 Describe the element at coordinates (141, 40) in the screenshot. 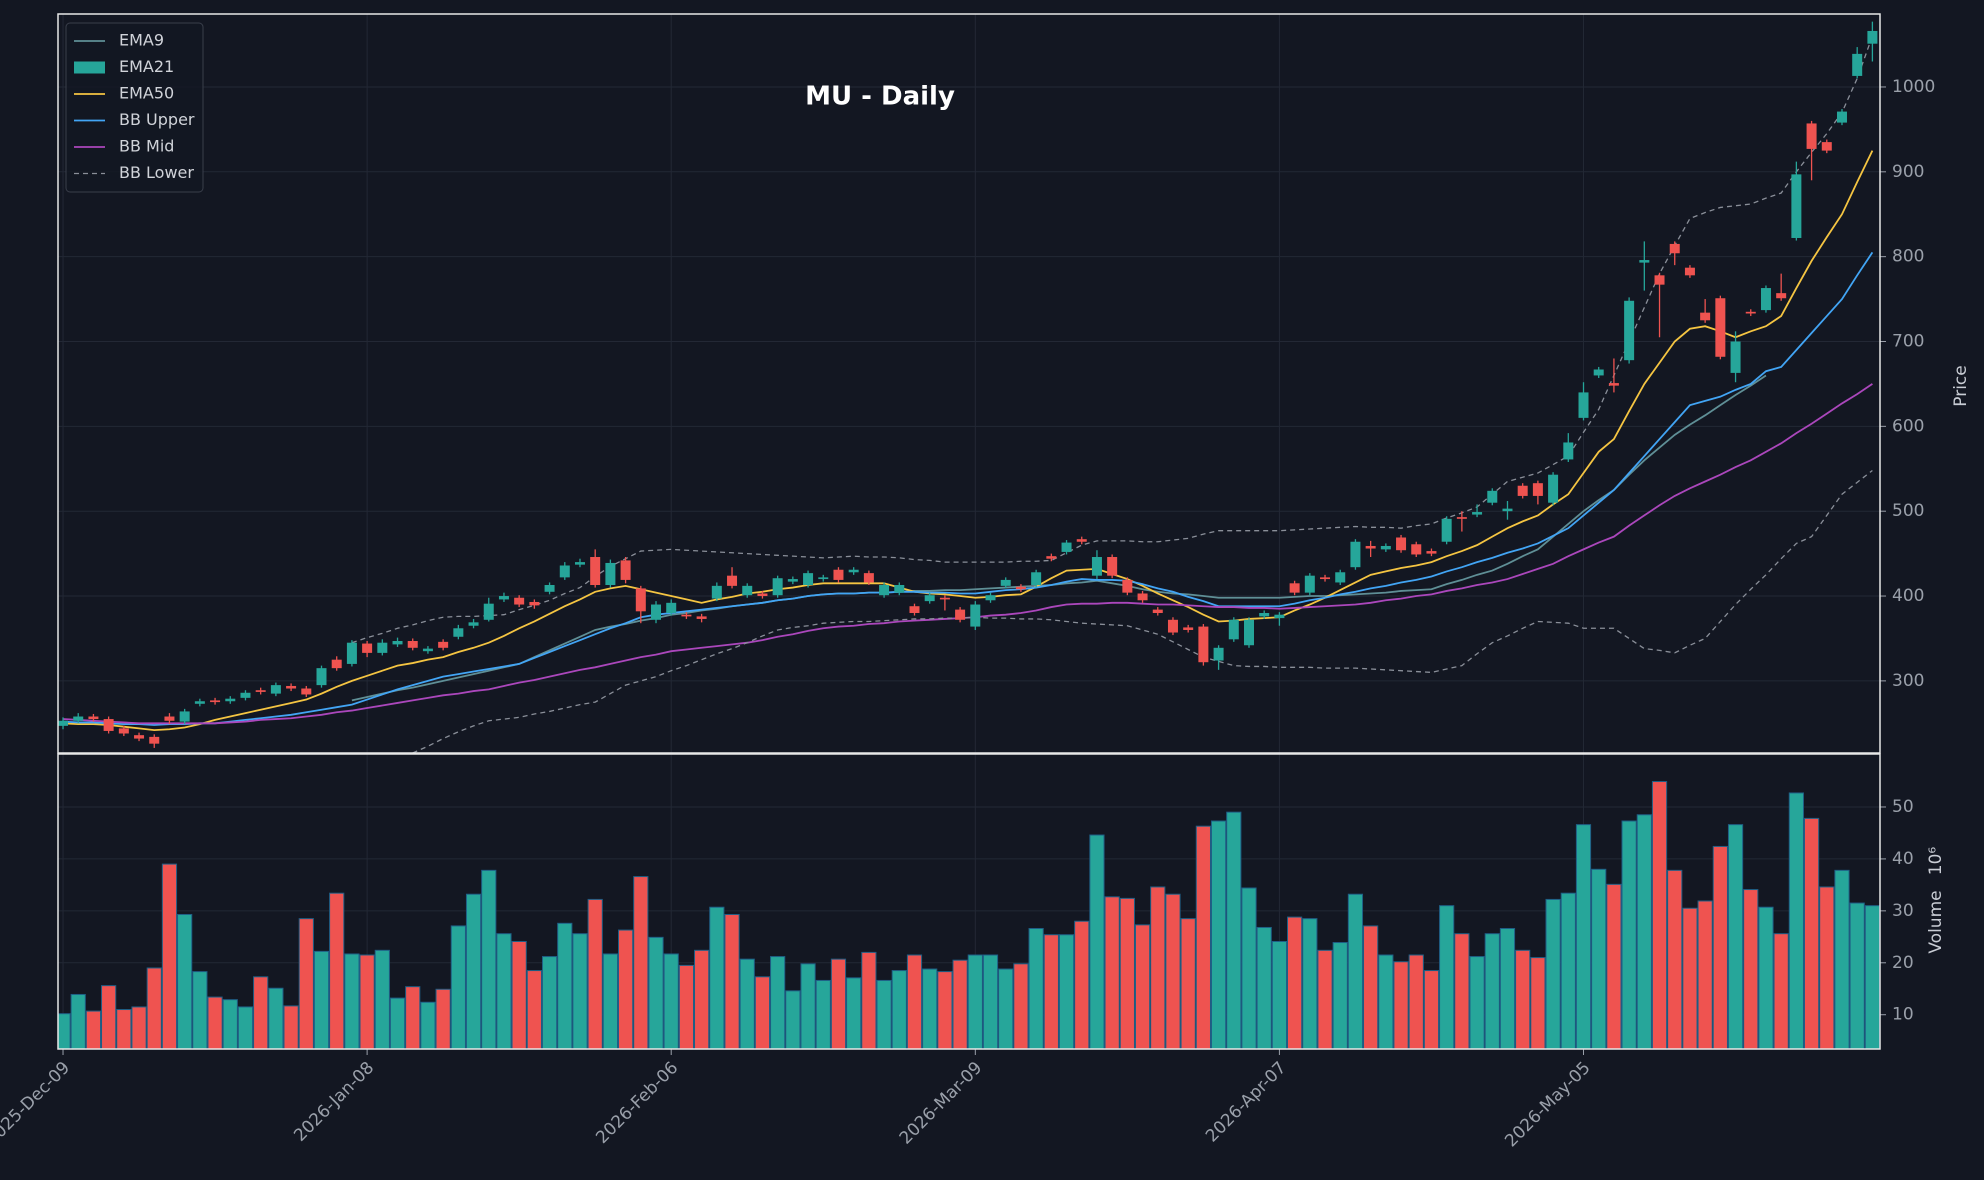

I see `legend-label: EMA9` at that location.